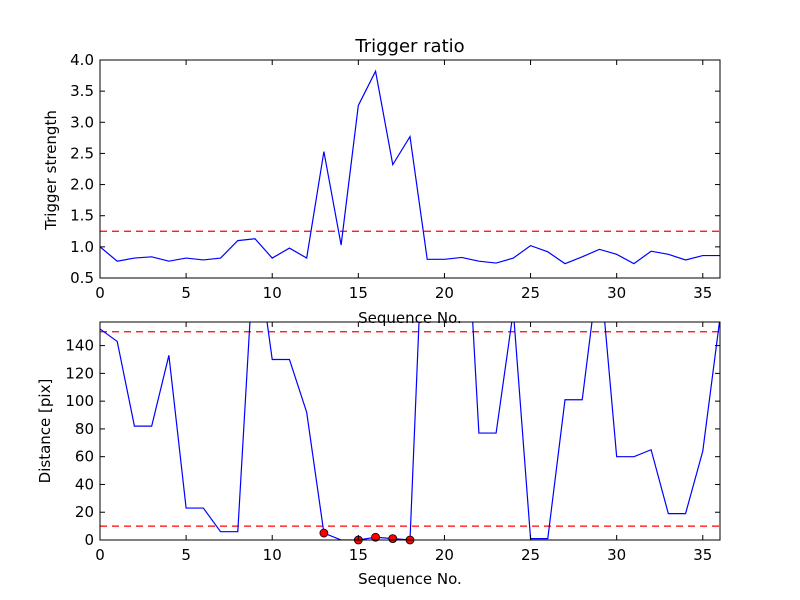 Image resolution: width=800 pixels, height=600 pixels. What do you see at coordinates (82, 60) in the screenshot?
I see `y-tick-label: 4.0` at bounding box center [82, 60].